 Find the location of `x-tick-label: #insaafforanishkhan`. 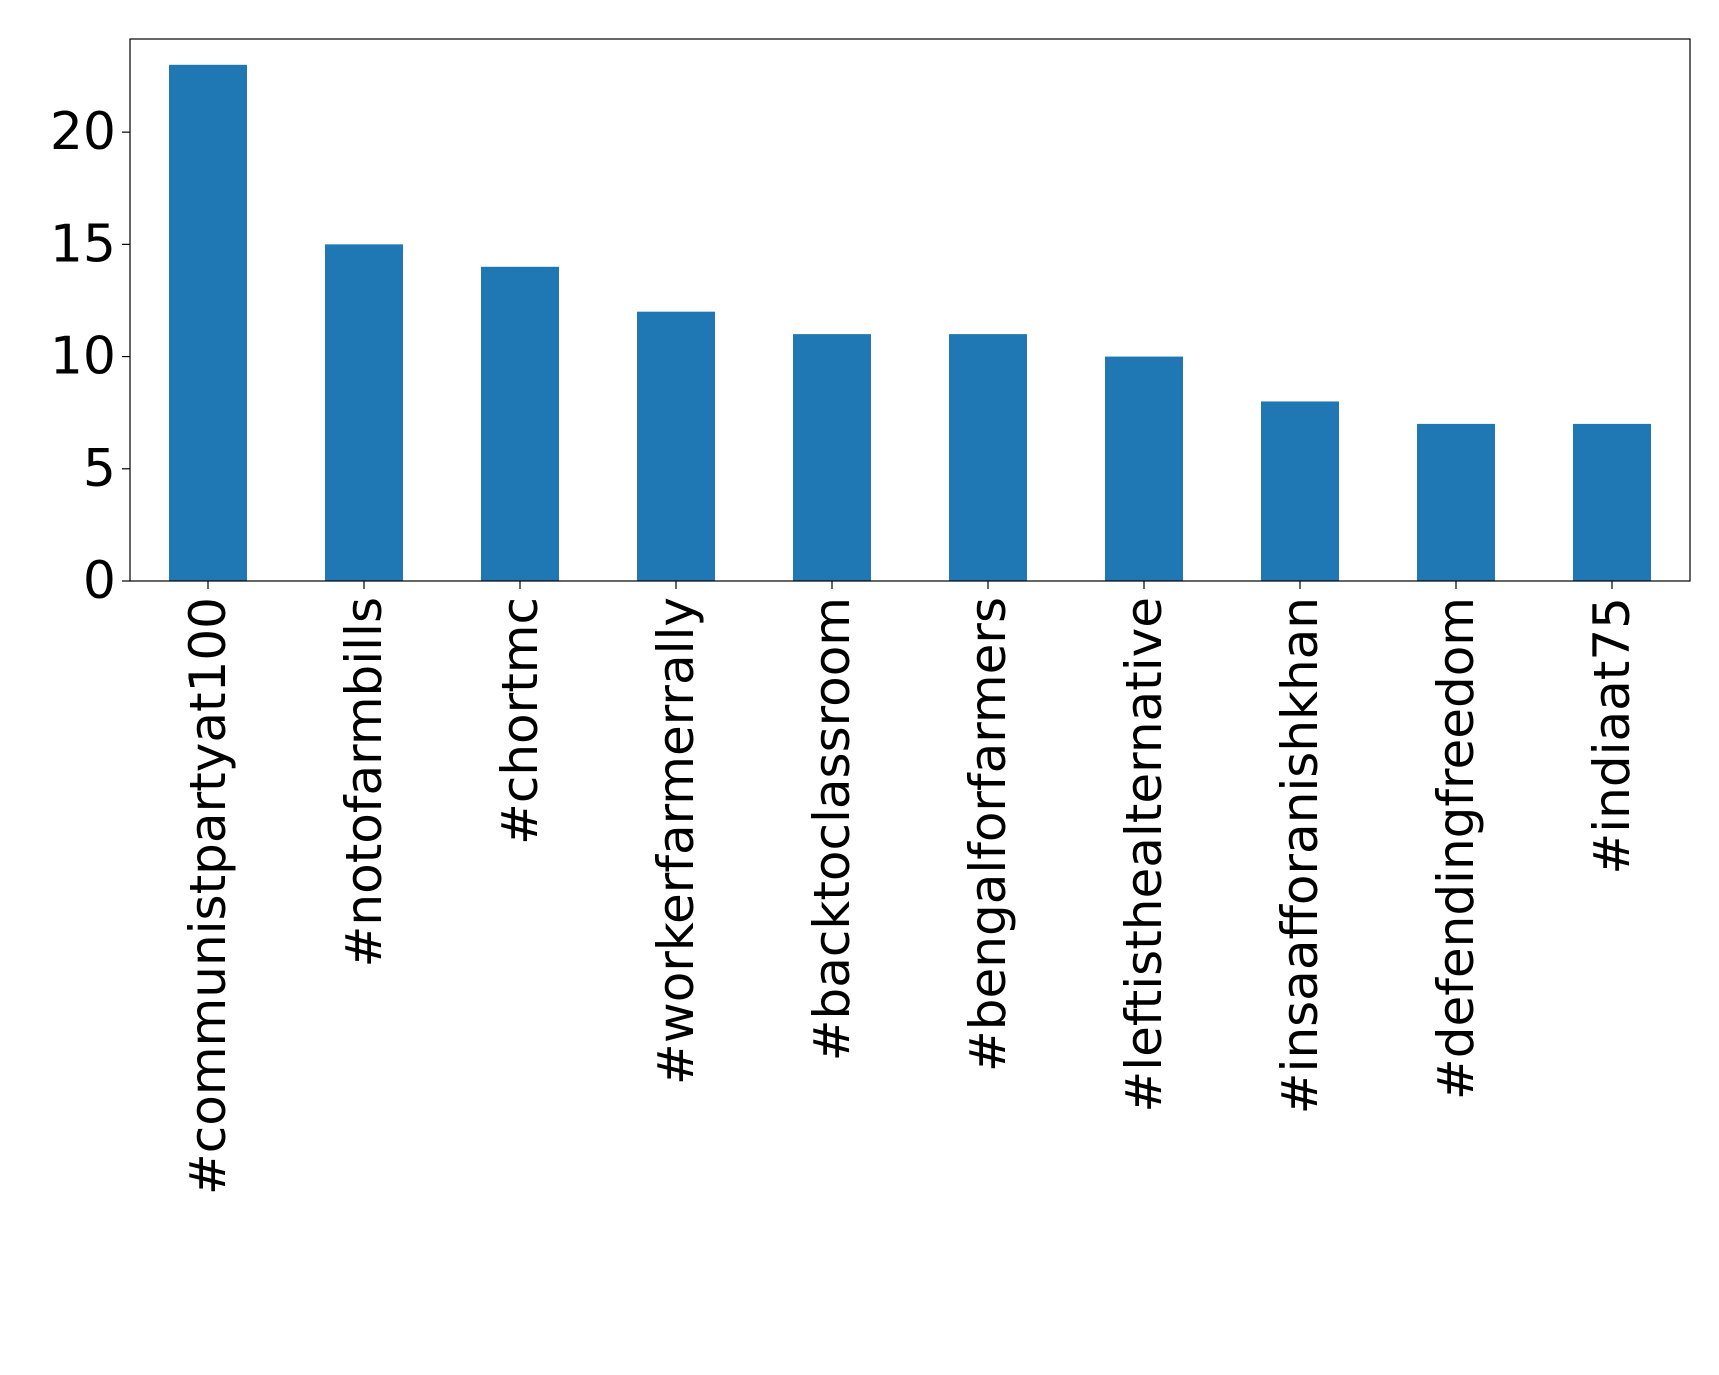

x-tick-label: #insaafforanishkhan is located at coordinates (1300, 855).